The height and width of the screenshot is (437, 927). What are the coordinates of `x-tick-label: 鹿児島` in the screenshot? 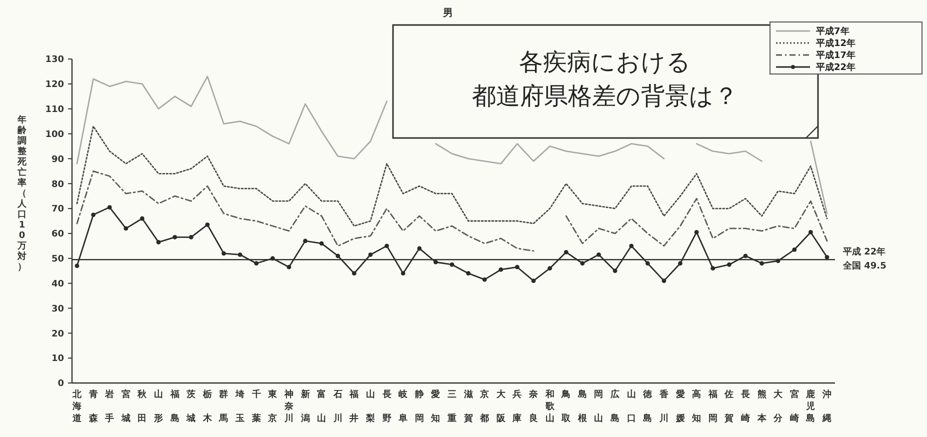 It's located at (810, 406).